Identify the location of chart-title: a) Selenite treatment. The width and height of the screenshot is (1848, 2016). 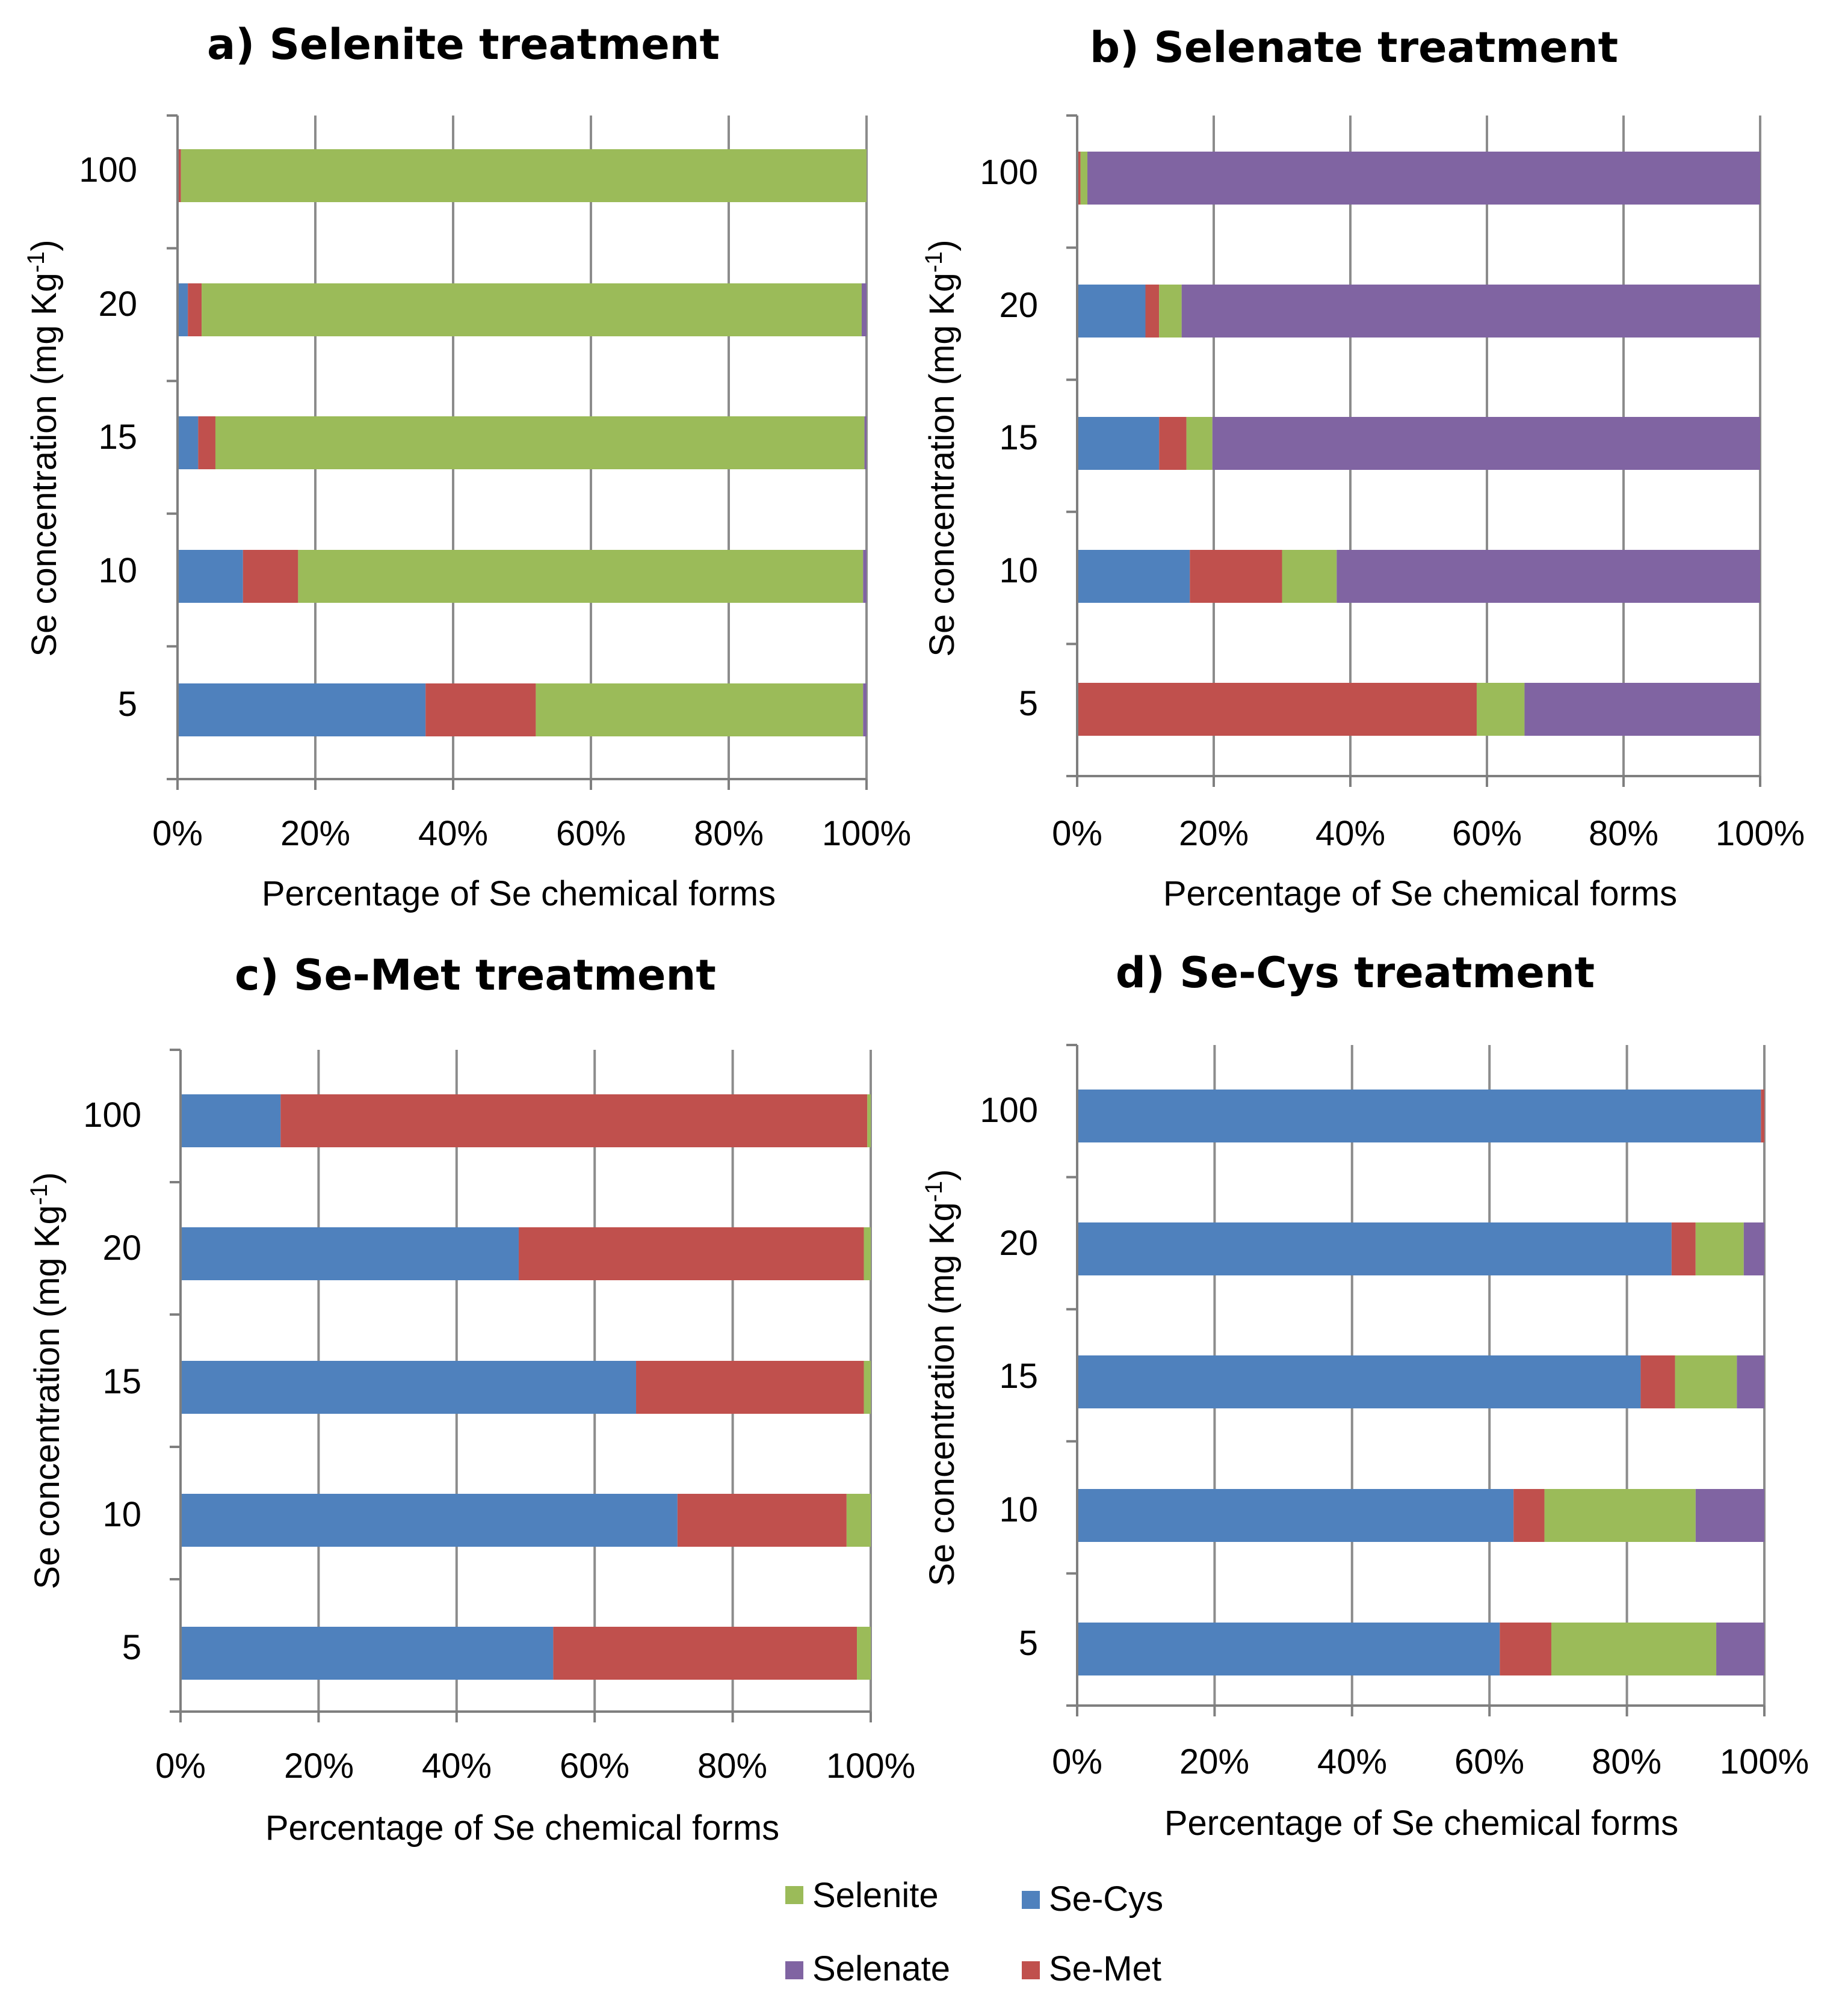
(463, 44).